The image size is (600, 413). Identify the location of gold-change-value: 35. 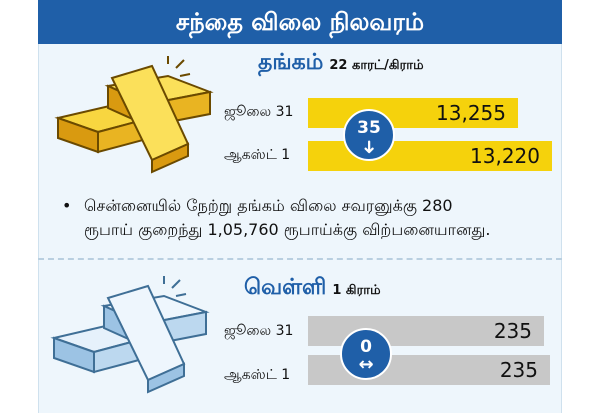
(369, 128).